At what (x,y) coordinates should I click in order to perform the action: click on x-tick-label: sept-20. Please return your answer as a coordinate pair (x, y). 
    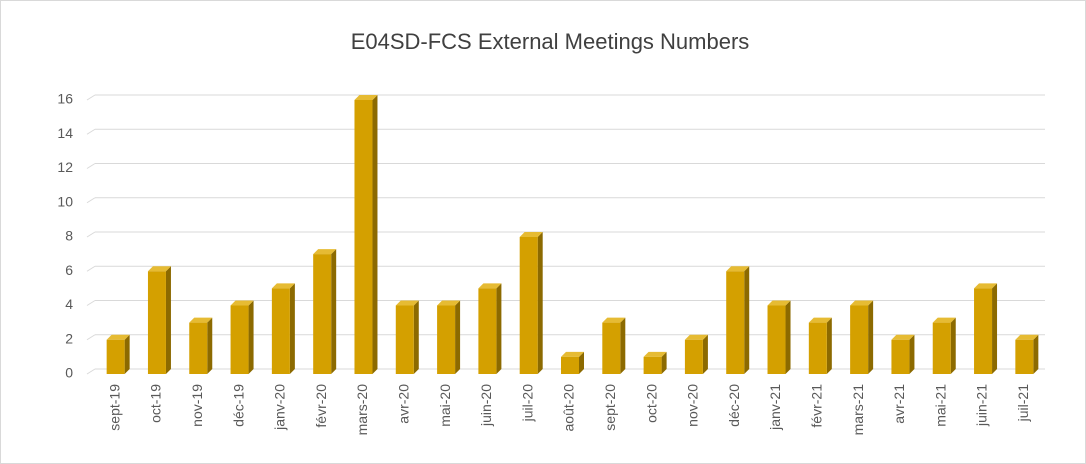
    Looking at the image, I should click on (610, 407).